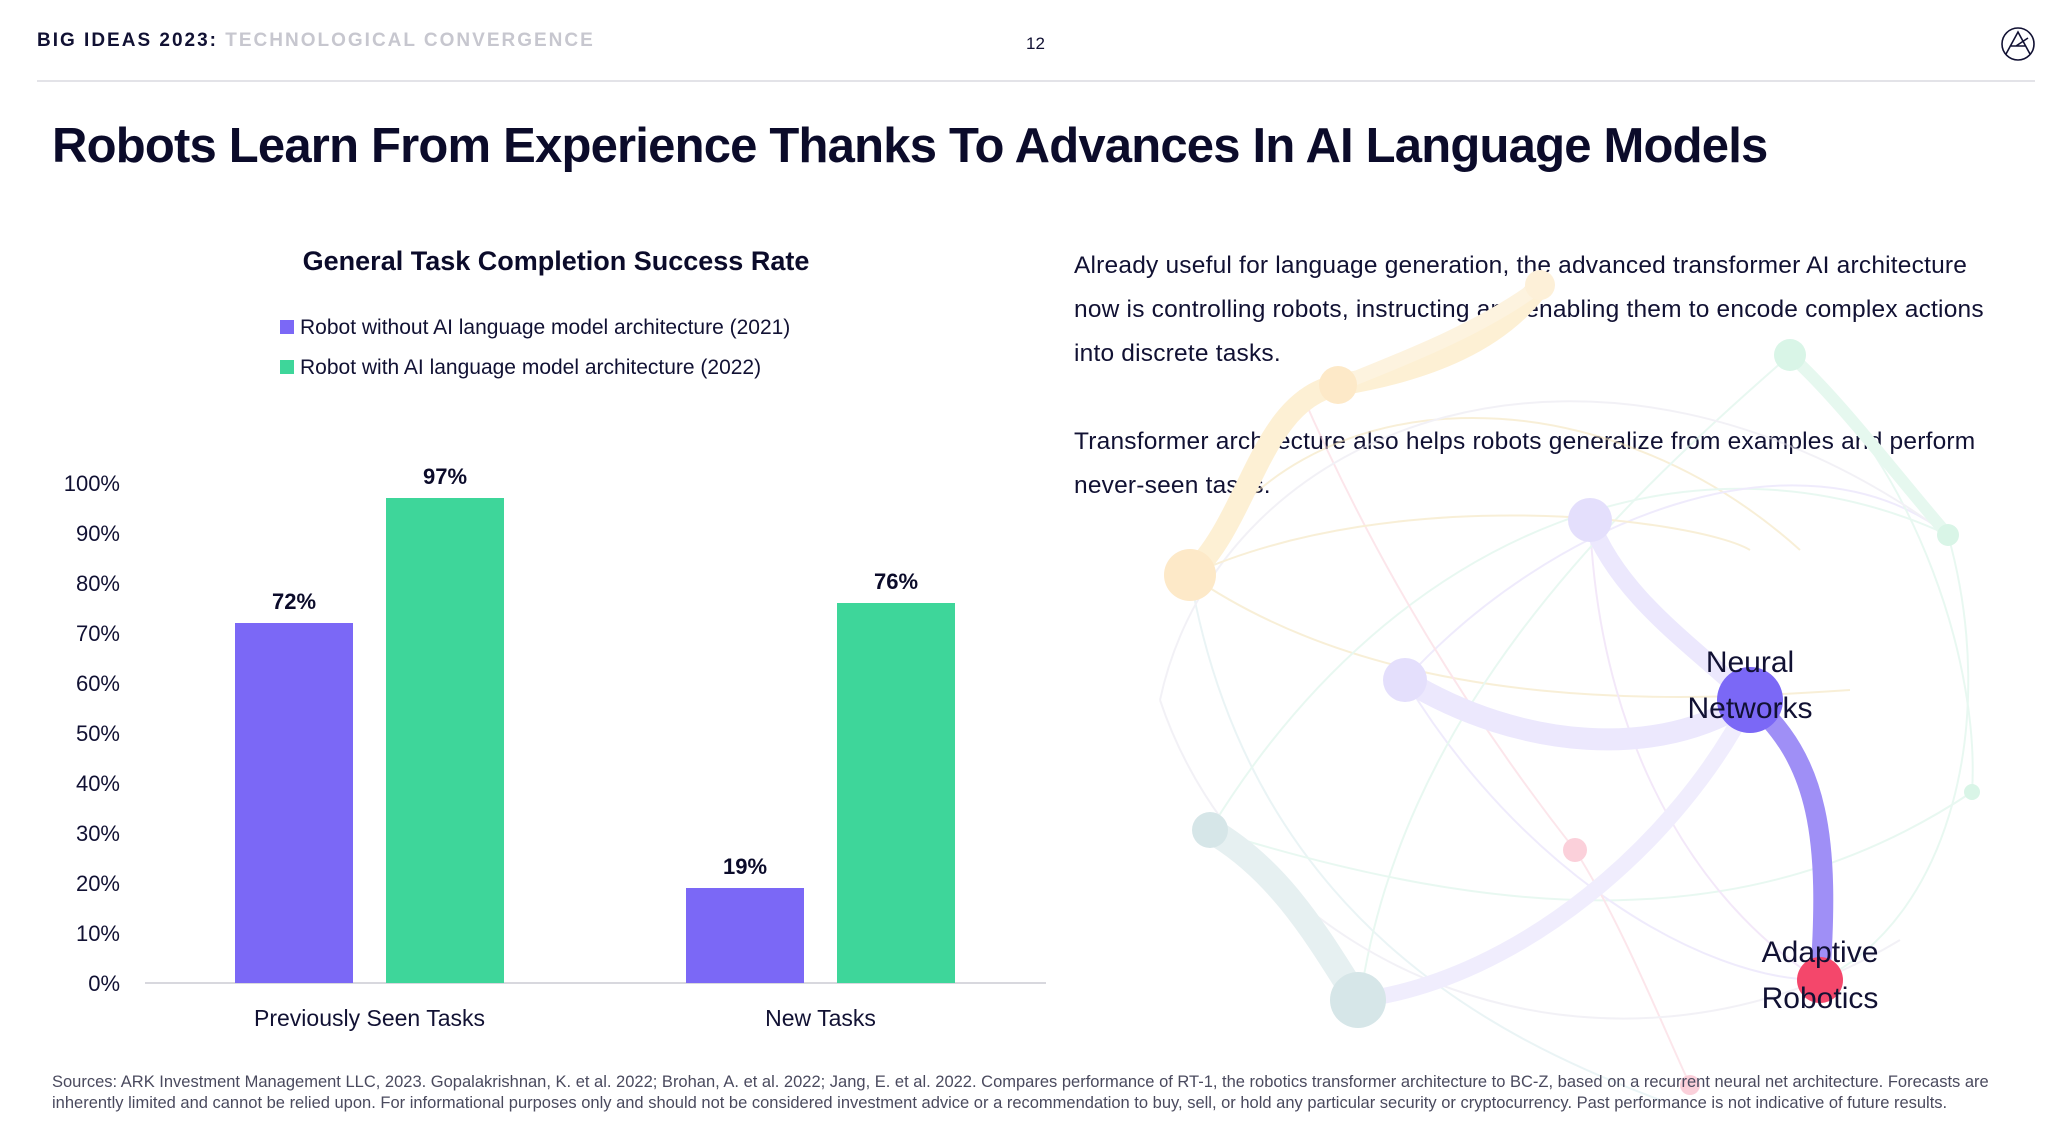  Describe the element at coordinates (98, 733) in the screenshot. I see `y-tick-label: 50%` at that location.